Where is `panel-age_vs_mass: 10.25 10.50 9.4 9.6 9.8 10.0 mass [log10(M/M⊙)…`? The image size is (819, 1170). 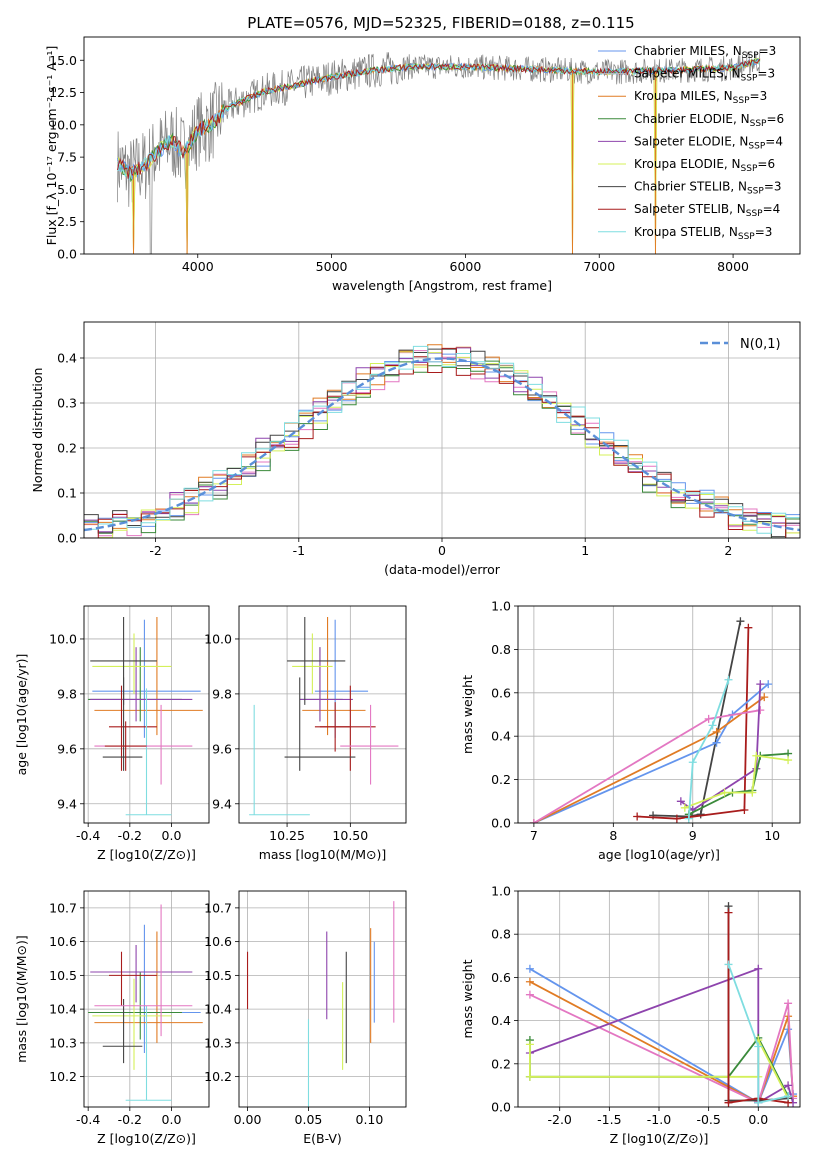 panel-age_vs_mass: 10.25 10.50 9.4 9.6 9.8 10.0 mass [log10(M/M⊙)… is located at coordinates (305, 733).